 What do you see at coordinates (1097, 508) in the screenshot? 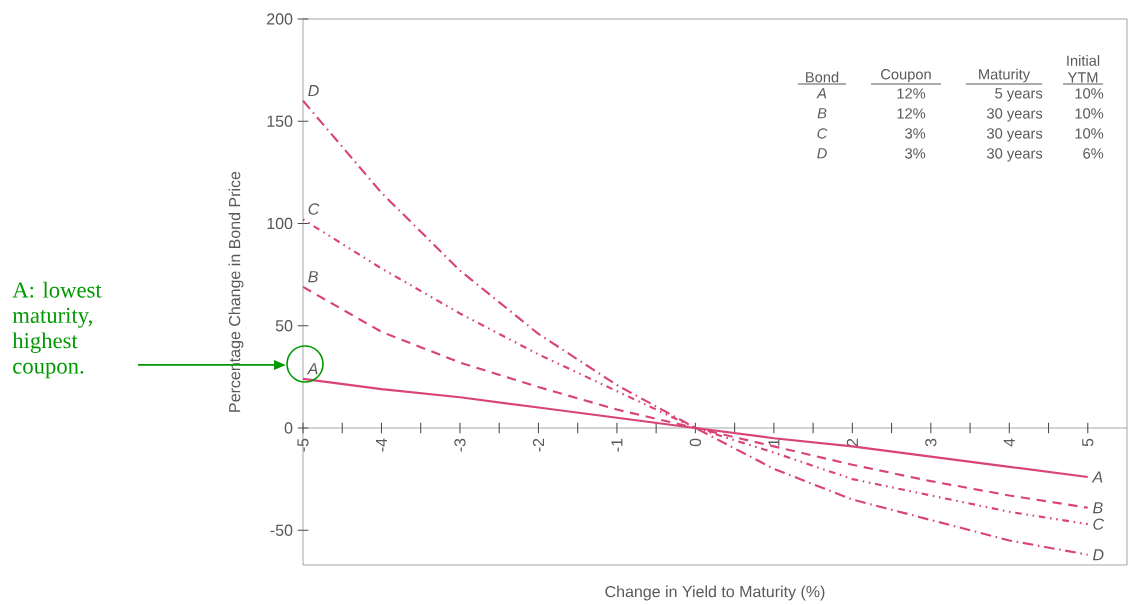
I see `series-label: B` at bounding box center [1097, 508].